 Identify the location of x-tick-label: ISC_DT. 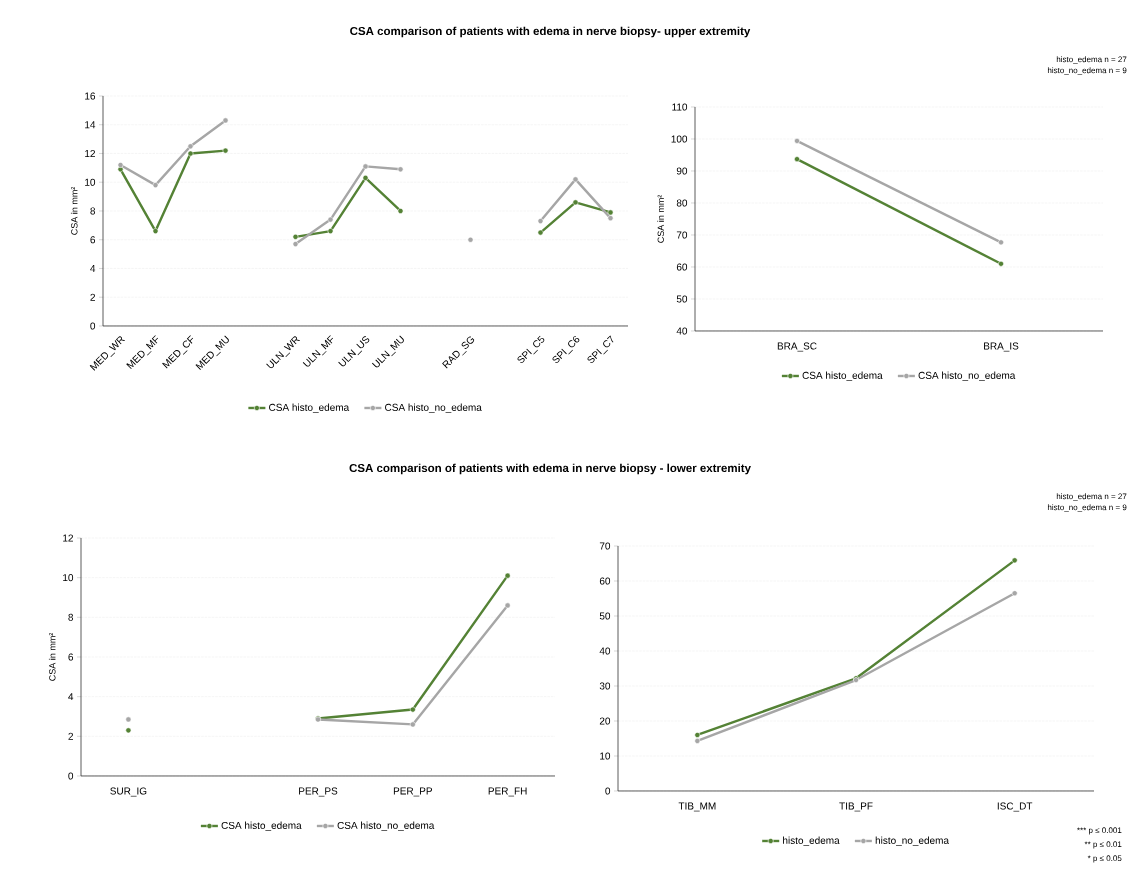
(1015, 807).